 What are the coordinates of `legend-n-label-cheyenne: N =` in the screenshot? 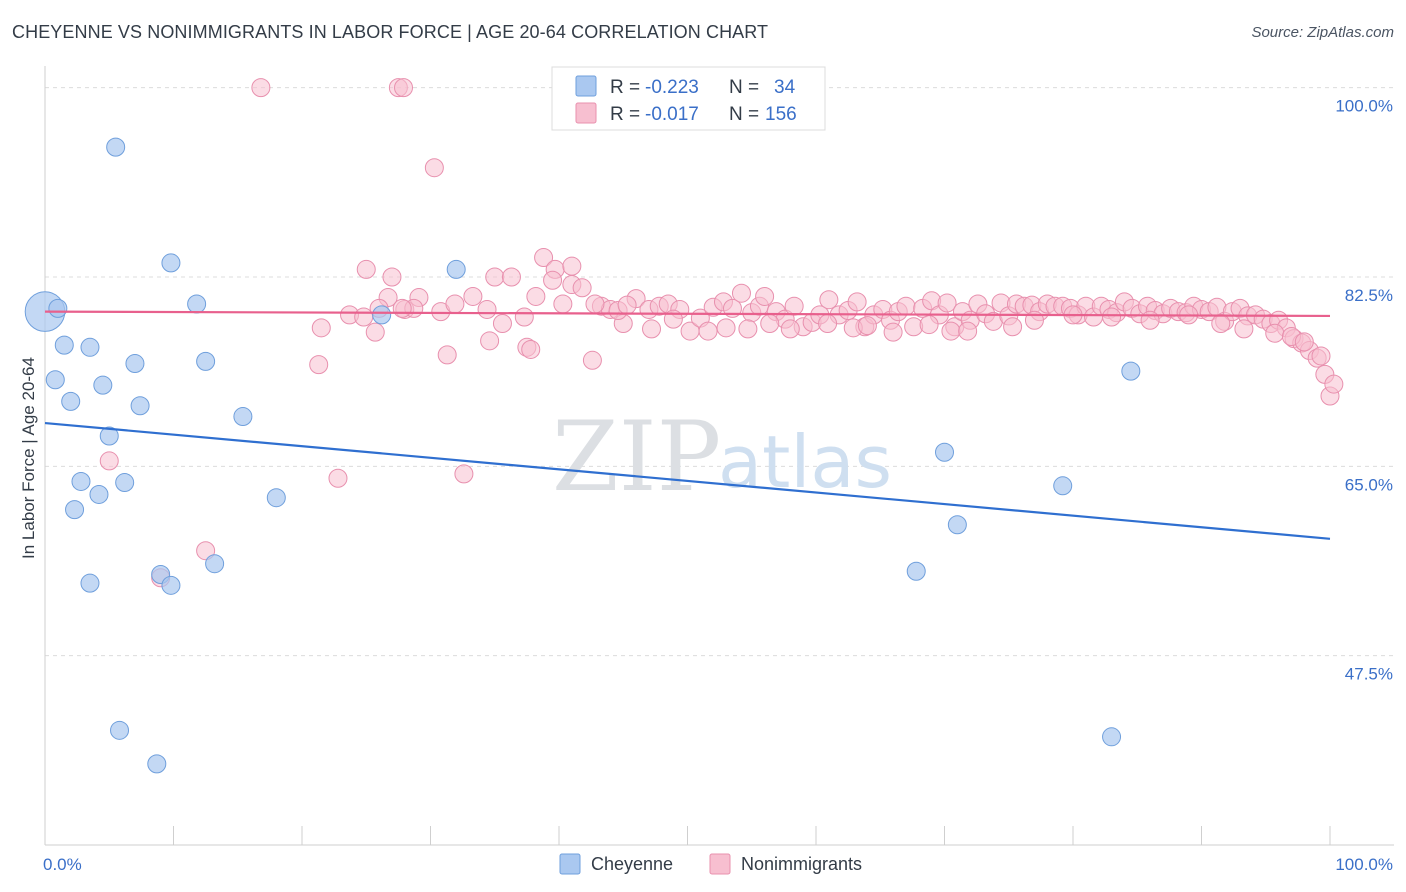 It's located at (744, 87).